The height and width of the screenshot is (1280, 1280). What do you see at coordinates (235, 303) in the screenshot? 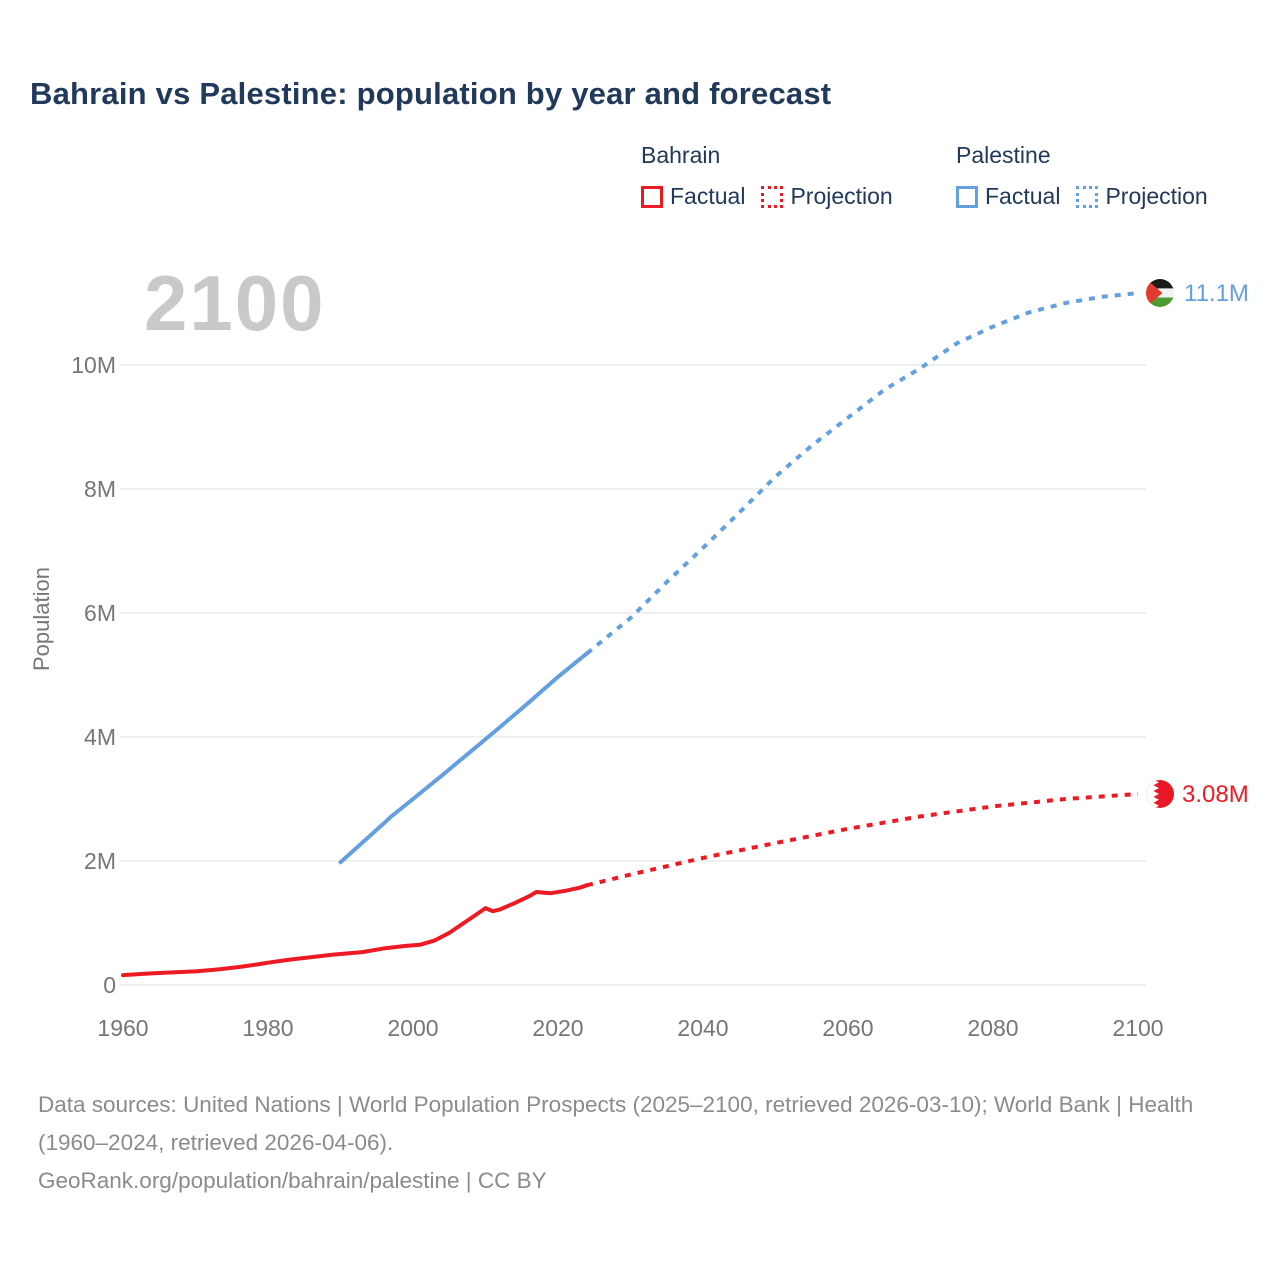
I see `year-watermark: 2100` at bounding box center [235, 303].